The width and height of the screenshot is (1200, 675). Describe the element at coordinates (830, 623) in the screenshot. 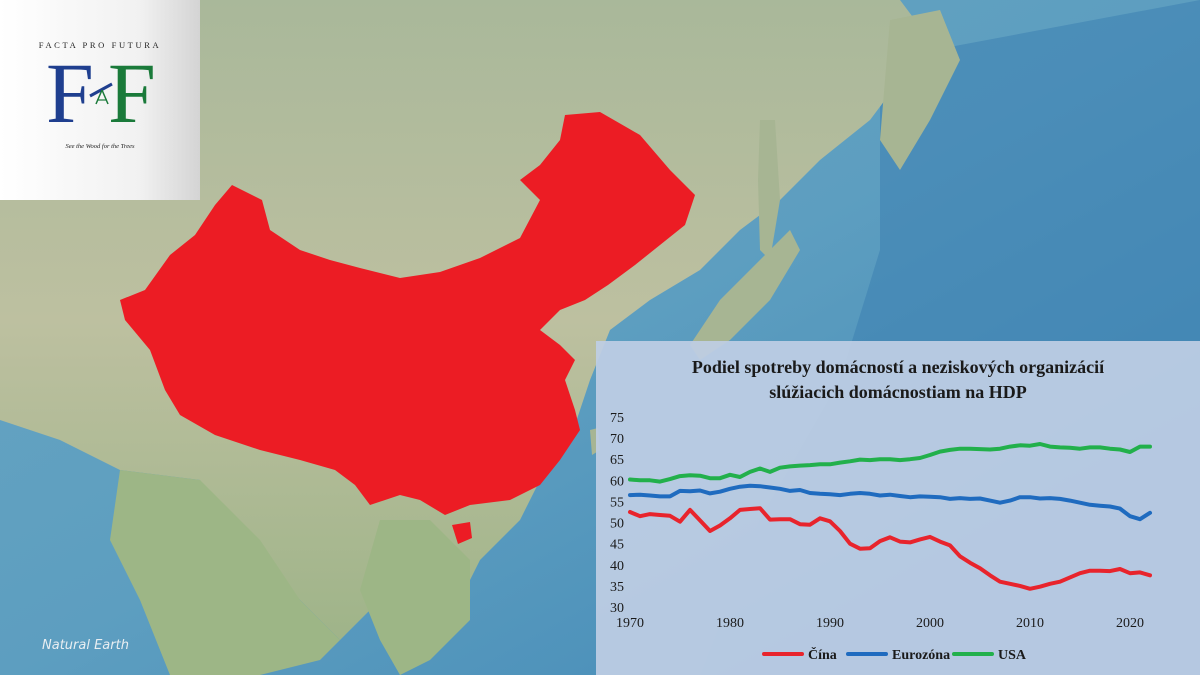

I see `x-tick-label: 1990` at that location.